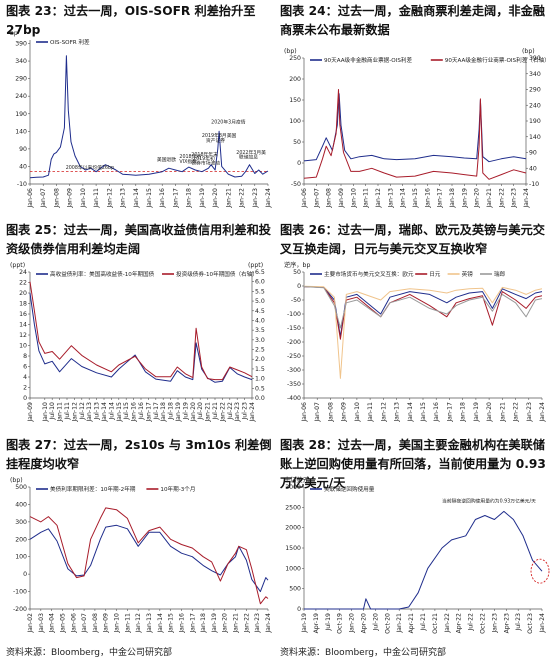  What do you see at coordinates (82, 411) in the screenshot?
I see `x-tick-label: Jul-12` at bounding box center [82, 411].